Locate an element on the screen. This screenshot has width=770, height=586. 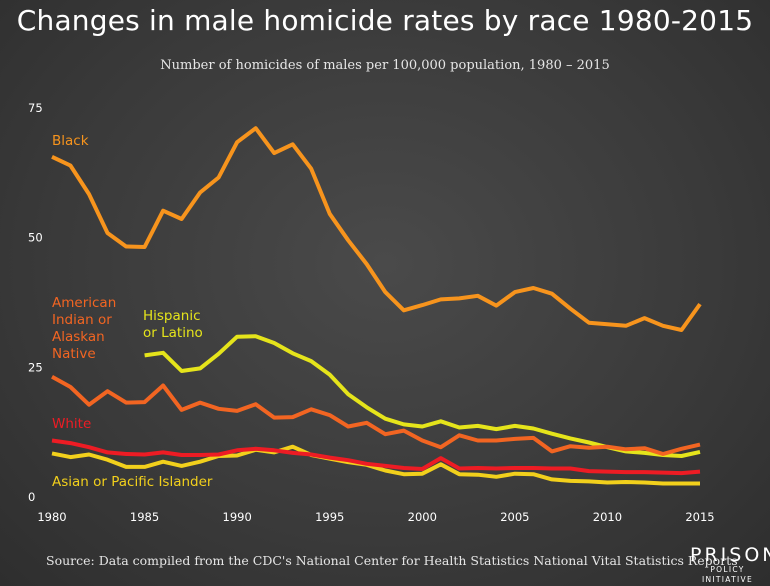
series-label-line: Alaskan is located at coordinates (78, 337).